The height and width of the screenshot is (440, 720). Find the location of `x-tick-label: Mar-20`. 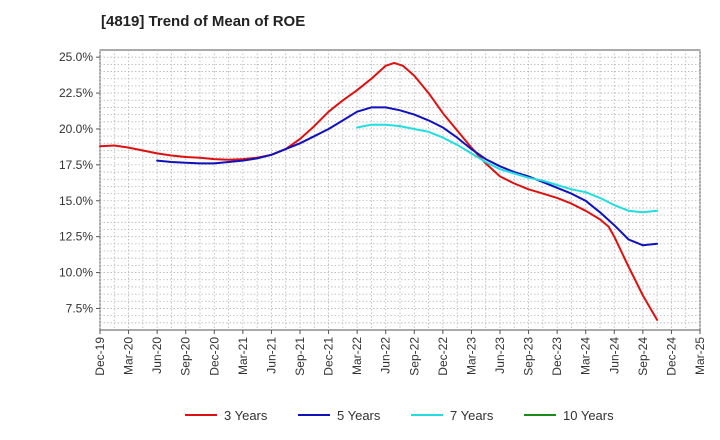

x-tick-label: Mar-20 is located at coordinates (129, 356).